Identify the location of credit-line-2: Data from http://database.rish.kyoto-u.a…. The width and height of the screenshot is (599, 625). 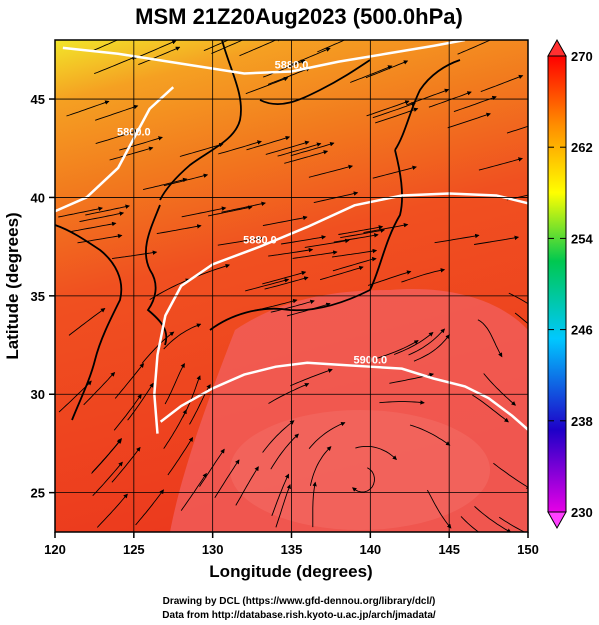
(299, 615).